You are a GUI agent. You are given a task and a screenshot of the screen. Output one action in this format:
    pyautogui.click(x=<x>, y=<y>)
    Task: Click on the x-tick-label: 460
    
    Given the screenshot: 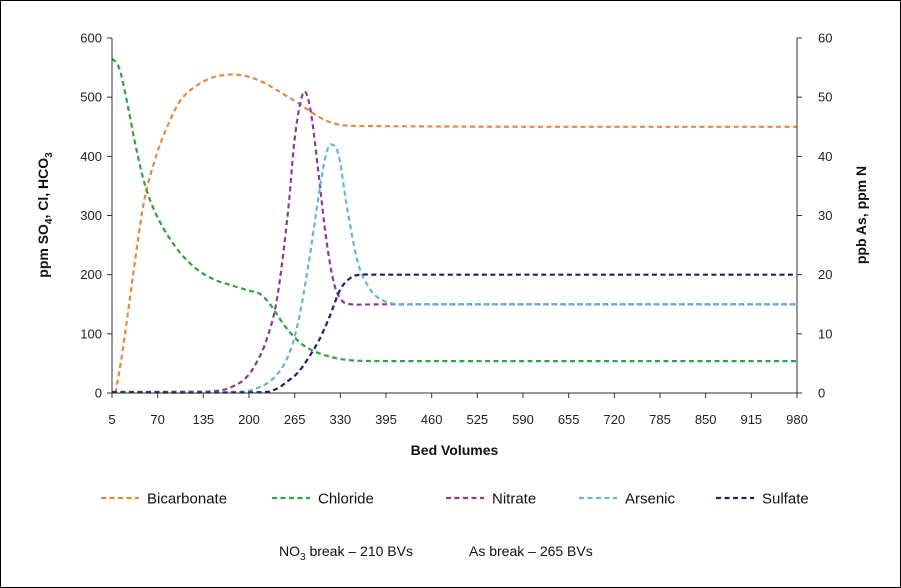 What is the action you would take?
    pyautogui.click(x=432, y=419)
    